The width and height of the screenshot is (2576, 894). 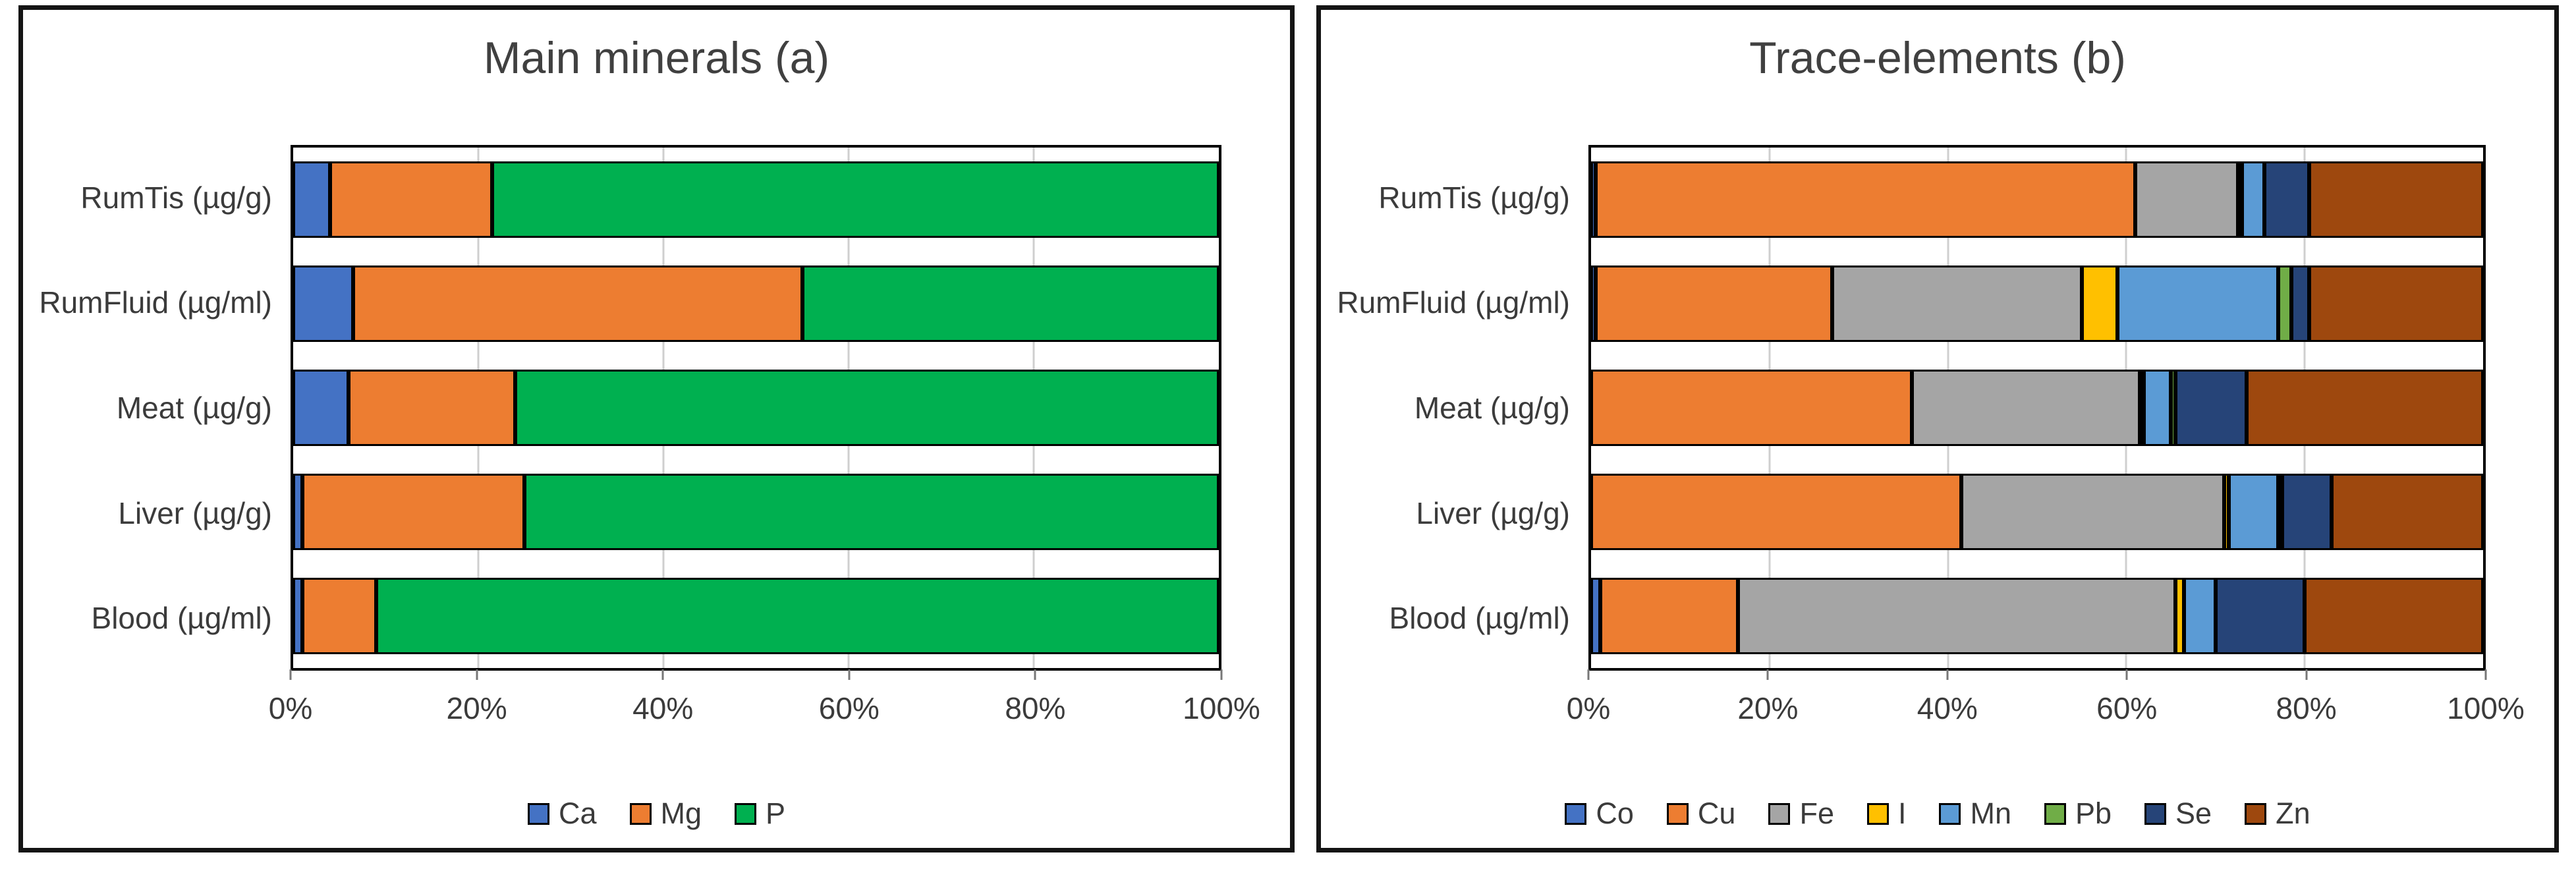 What do you see at coordinates (2093, 813) in the screenshot?
I see `legend-label: Pb` at bounding box center [2093, 813].